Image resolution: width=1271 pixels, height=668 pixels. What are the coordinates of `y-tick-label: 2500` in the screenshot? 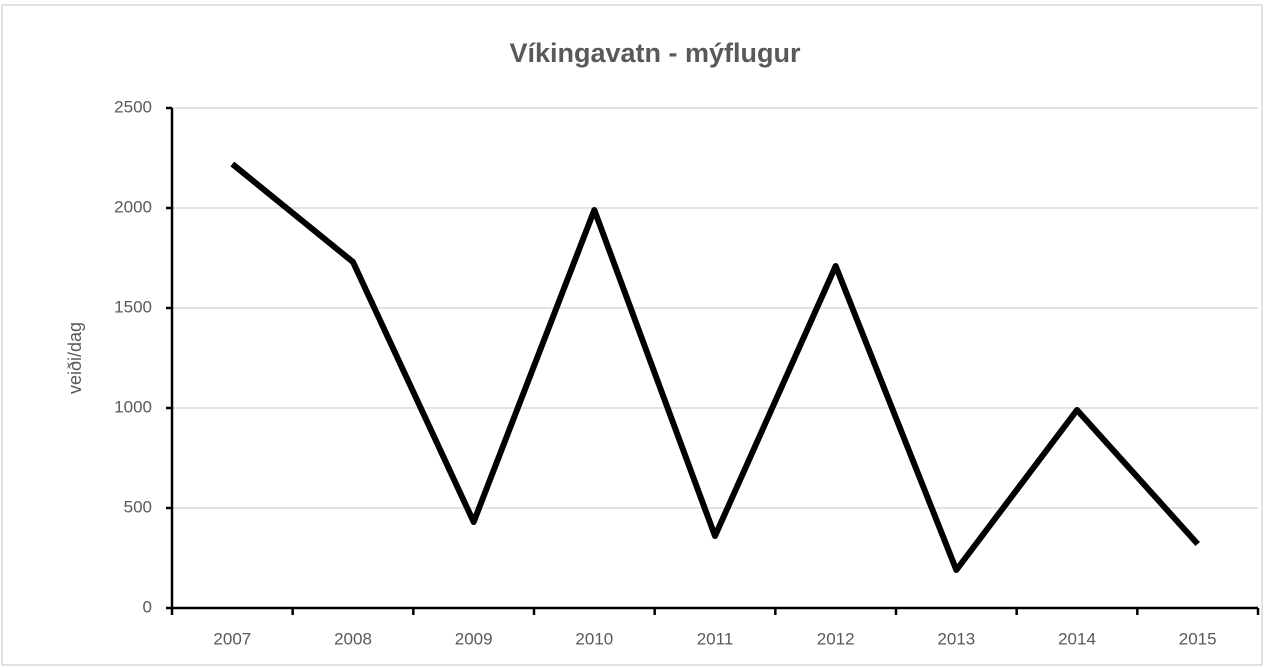 It's located at (133, 106).